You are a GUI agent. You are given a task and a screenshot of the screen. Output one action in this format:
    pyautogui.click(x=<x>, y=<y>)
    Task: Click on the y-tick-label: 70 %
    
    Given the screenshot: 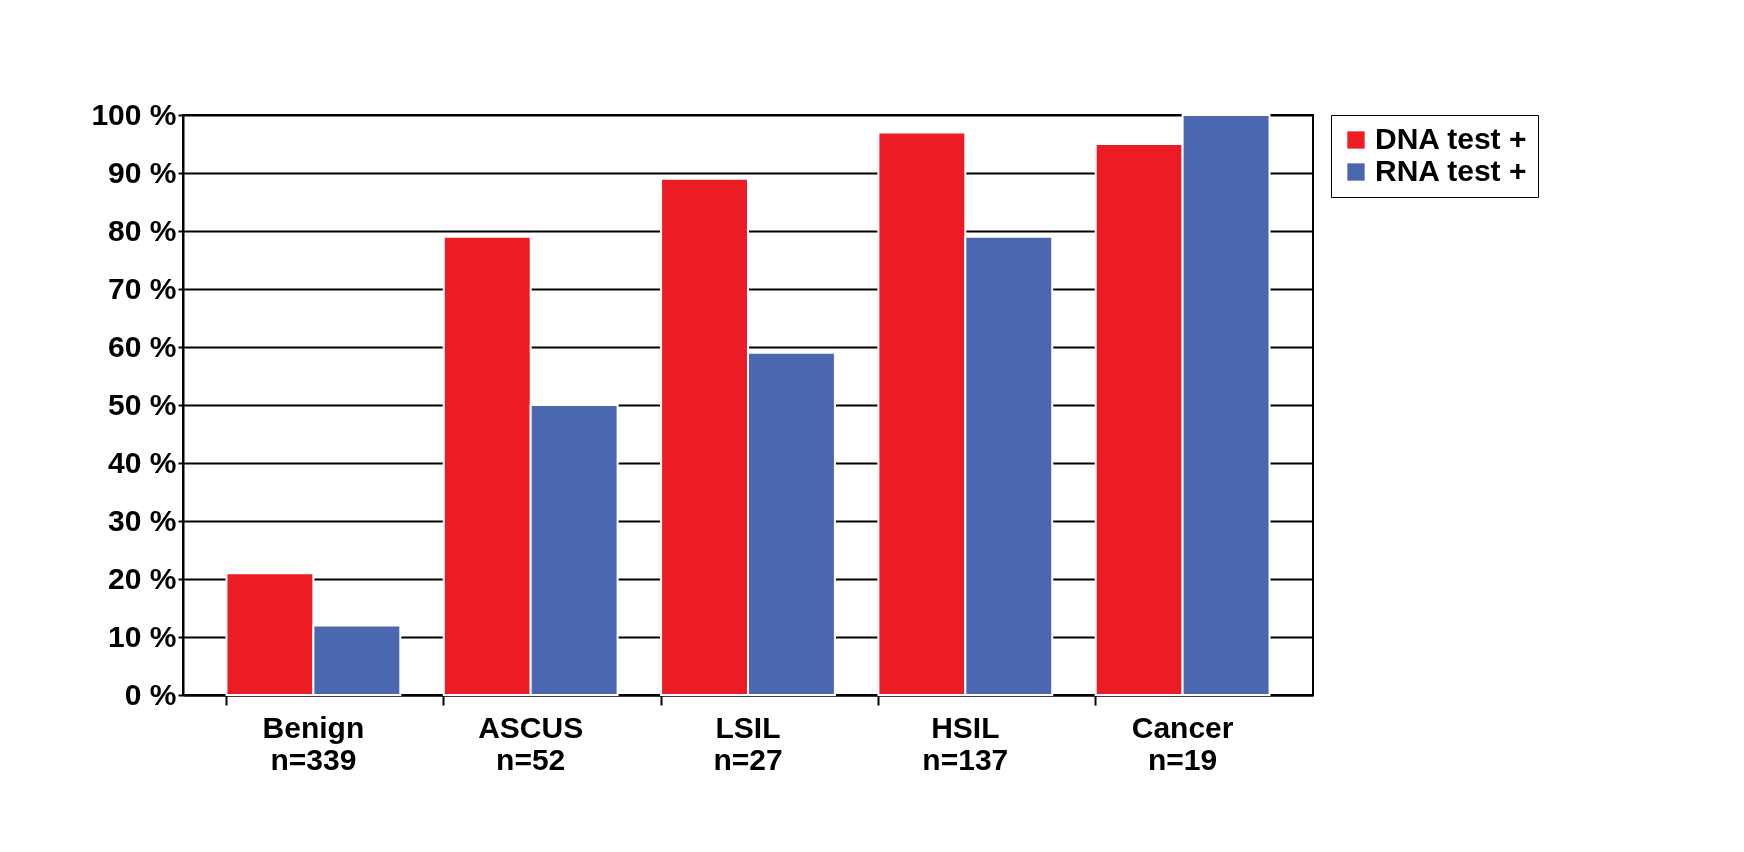 What is the action you would take?
    pyautogui.click(x=142, y=288)
    